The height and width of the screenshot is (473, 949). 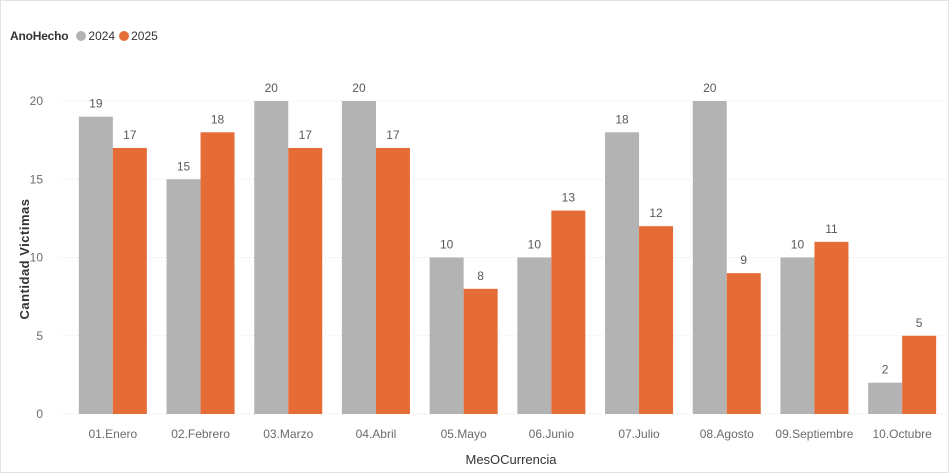 What do you see at coordinates (124, 36) in the screenshot?
I see `legend-swatch-2025` at bounding box center [124, 36].